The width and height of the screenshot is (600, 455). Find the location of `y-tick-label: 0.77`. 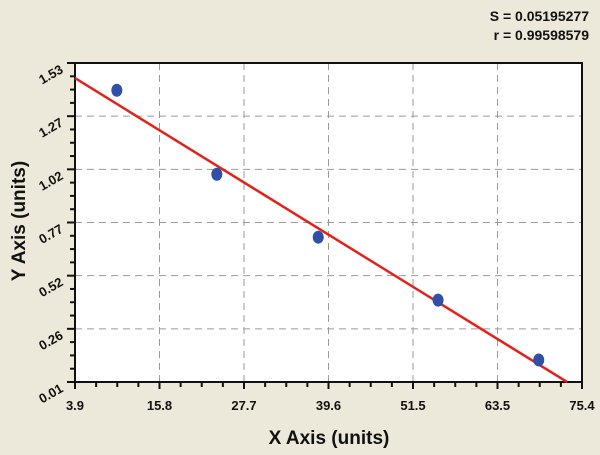

y-tick-label: 0.77 is located at coordinates (50, 234).